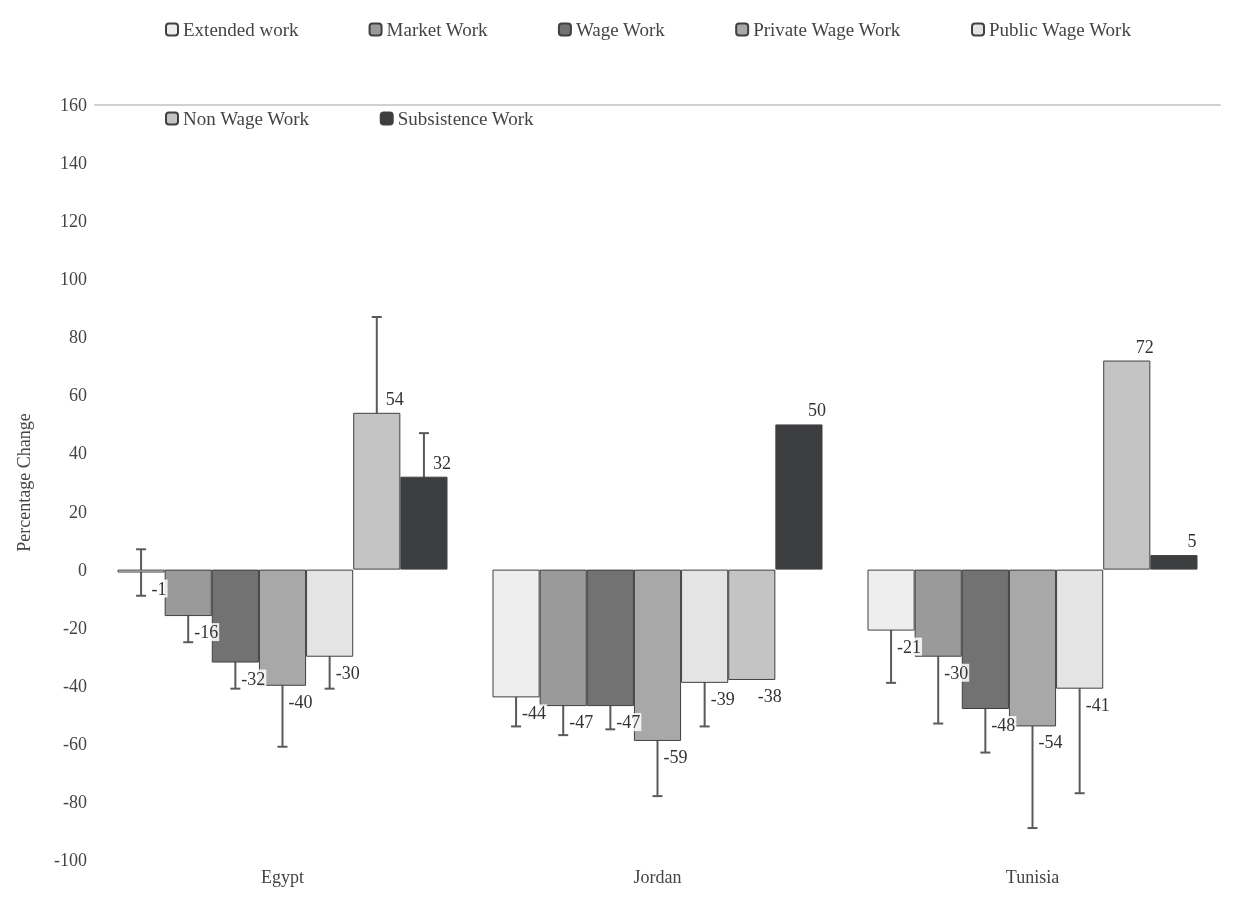  What do you see at coordinates (241, 29) in the screenshot?
I see `legend-label: Extended work` at bounding box center [241, 29].